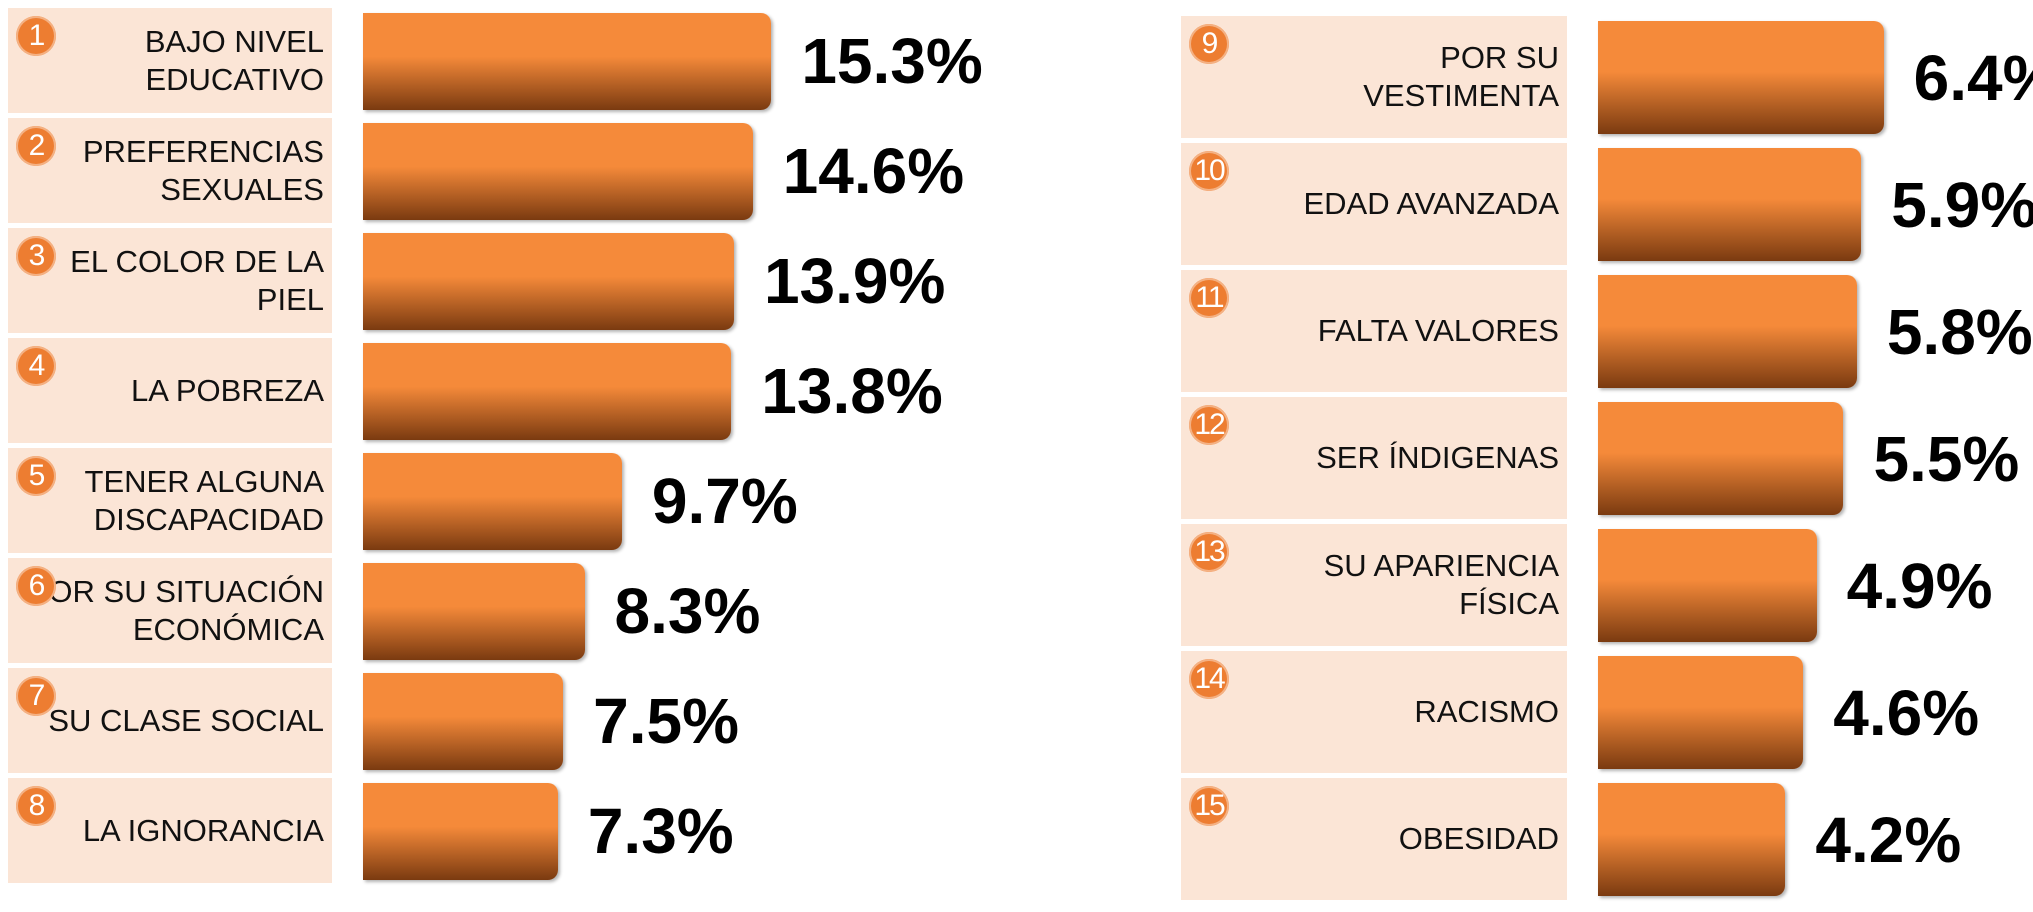 This screenshot has height=912, width=2033. I want to click on category-label: POR SU SITUACIÓN ECONÓMICA, so click(175, 610).